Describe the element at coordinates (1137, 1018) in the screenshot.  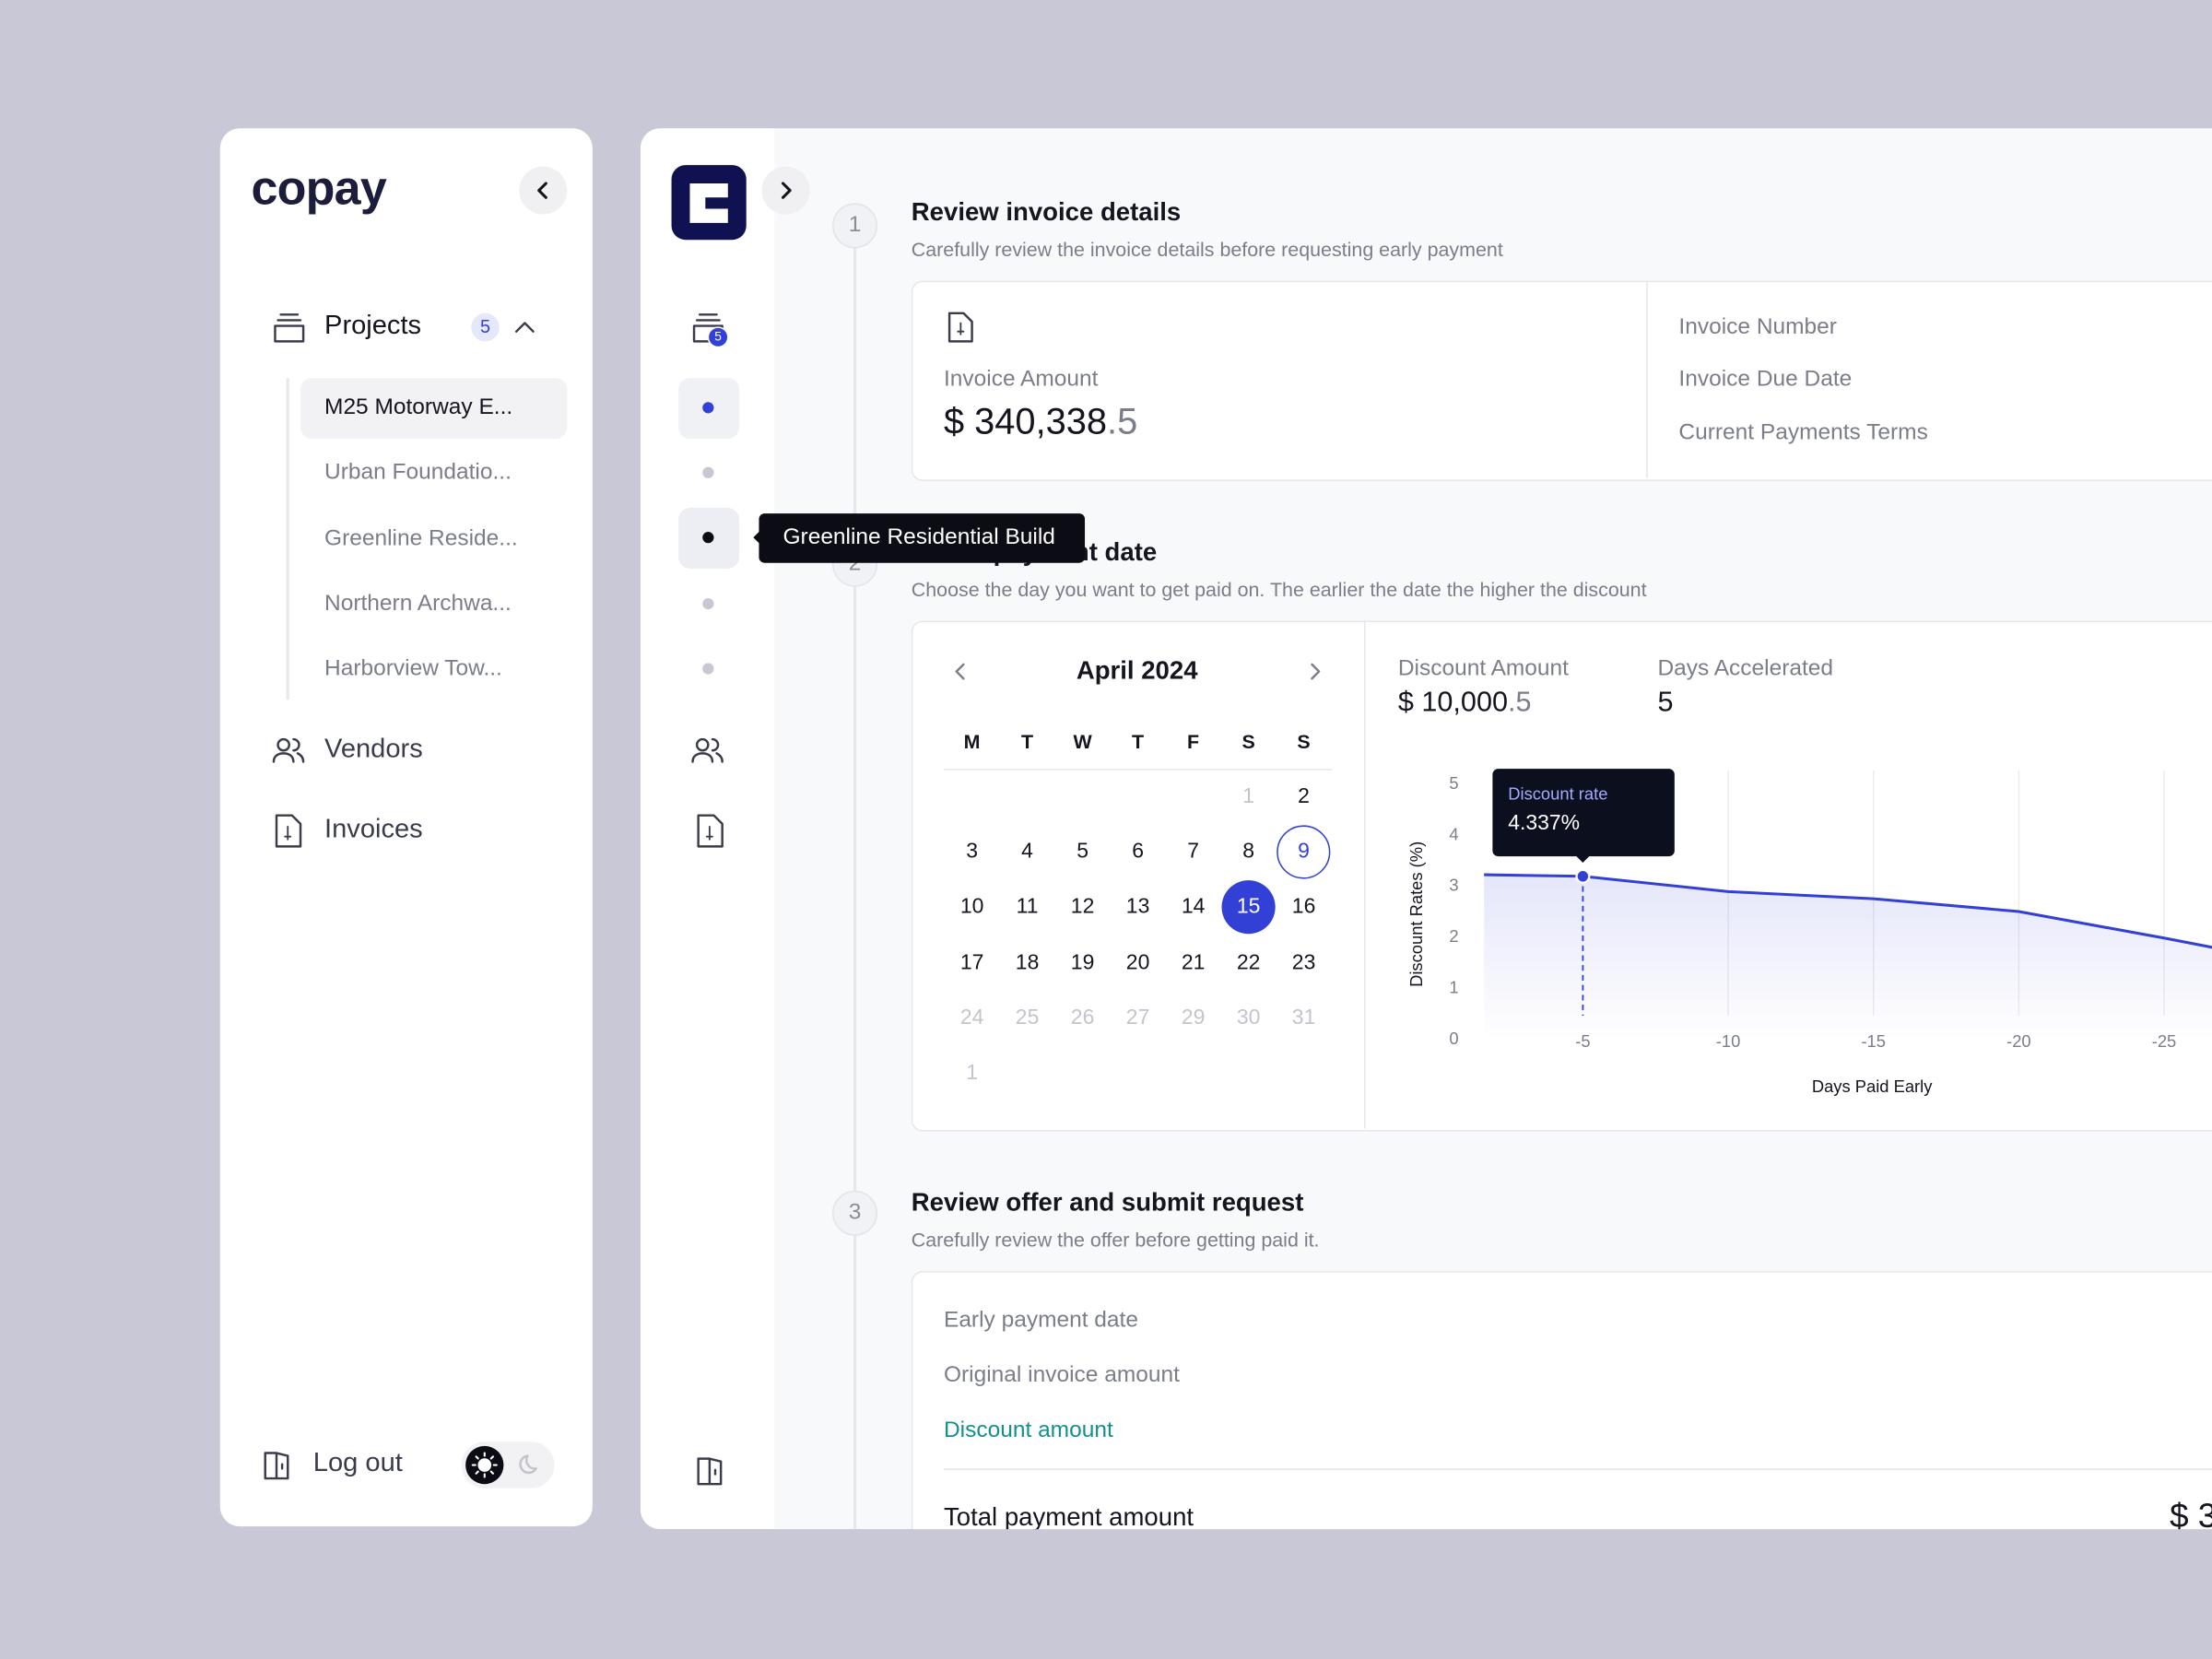
I see `calendar-day: 27` at that location.